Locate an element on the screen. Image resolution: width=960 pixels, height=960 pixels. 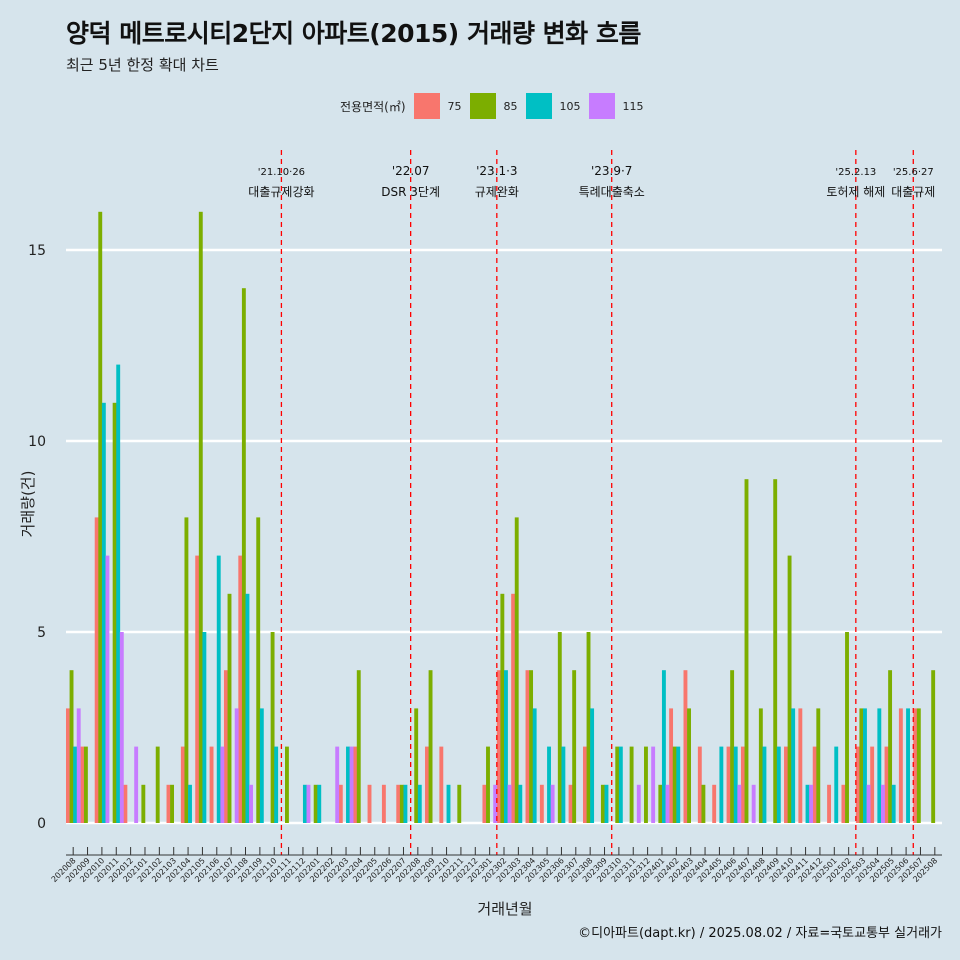
y-tick-label: 0 is located at coordinates (41, 824).